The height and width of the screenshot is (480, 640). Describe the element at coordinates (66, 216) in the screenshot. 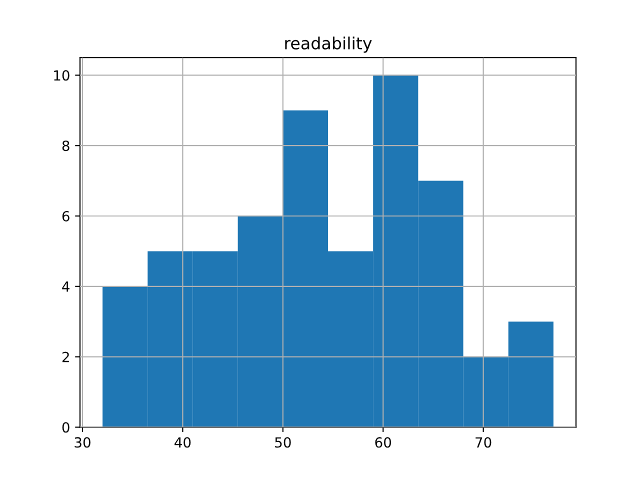

I see `y-tick-label: 6` at that location.